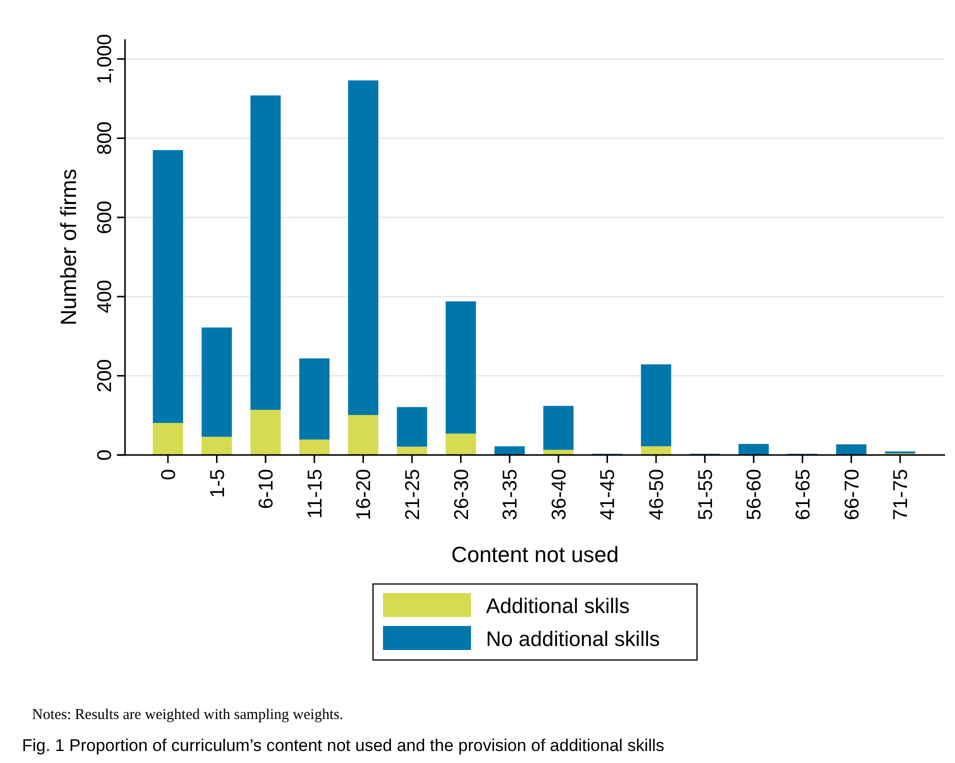 This screenshot has height=763, width=955. What do you see at coordinates (558, 606) in the screenshot?
I see `legend-label: Additional skills` at bounding box center [558, 606].